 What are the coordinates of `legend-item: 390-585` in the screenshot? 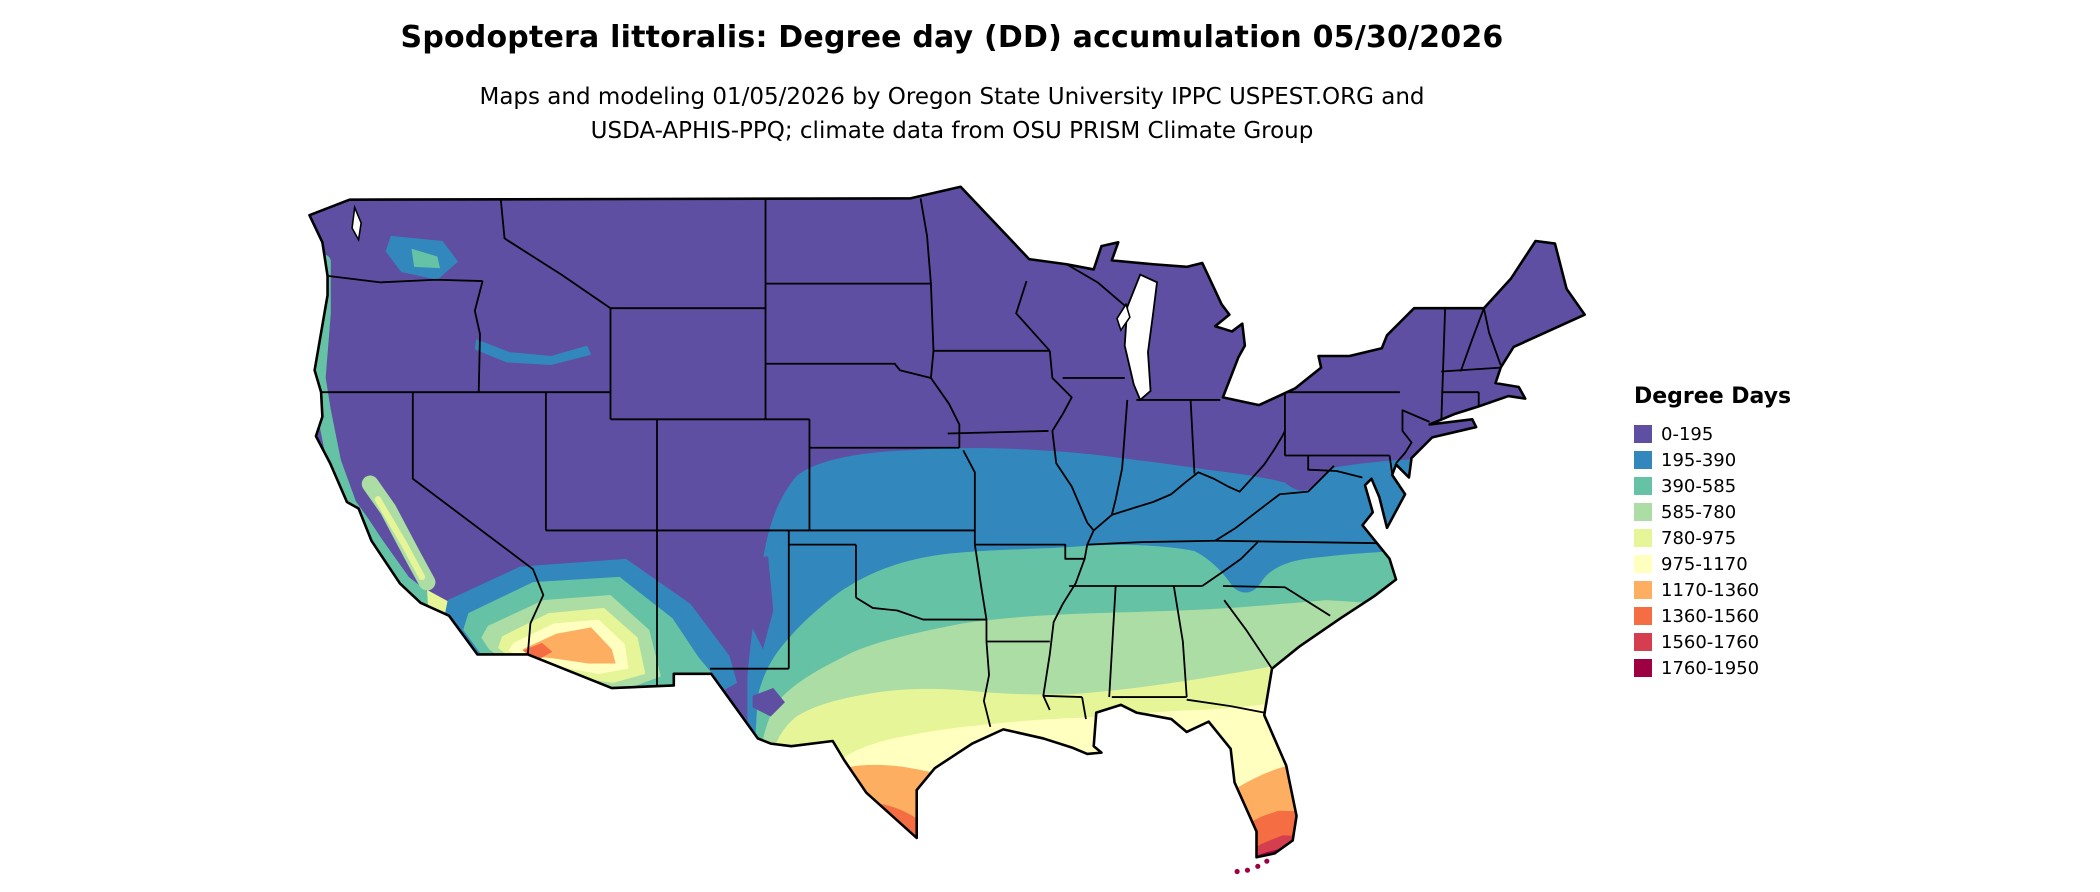 It's located at (1712, 486).